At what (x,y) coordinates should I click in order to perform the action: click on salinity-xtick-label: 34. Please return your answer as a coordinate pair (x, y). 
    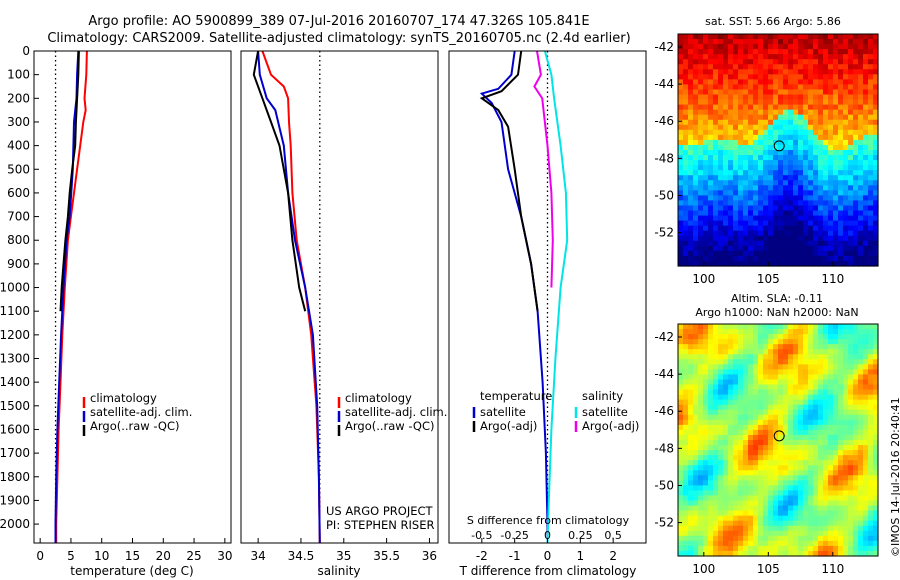
    Looking at the image, I should click on (257, 556).